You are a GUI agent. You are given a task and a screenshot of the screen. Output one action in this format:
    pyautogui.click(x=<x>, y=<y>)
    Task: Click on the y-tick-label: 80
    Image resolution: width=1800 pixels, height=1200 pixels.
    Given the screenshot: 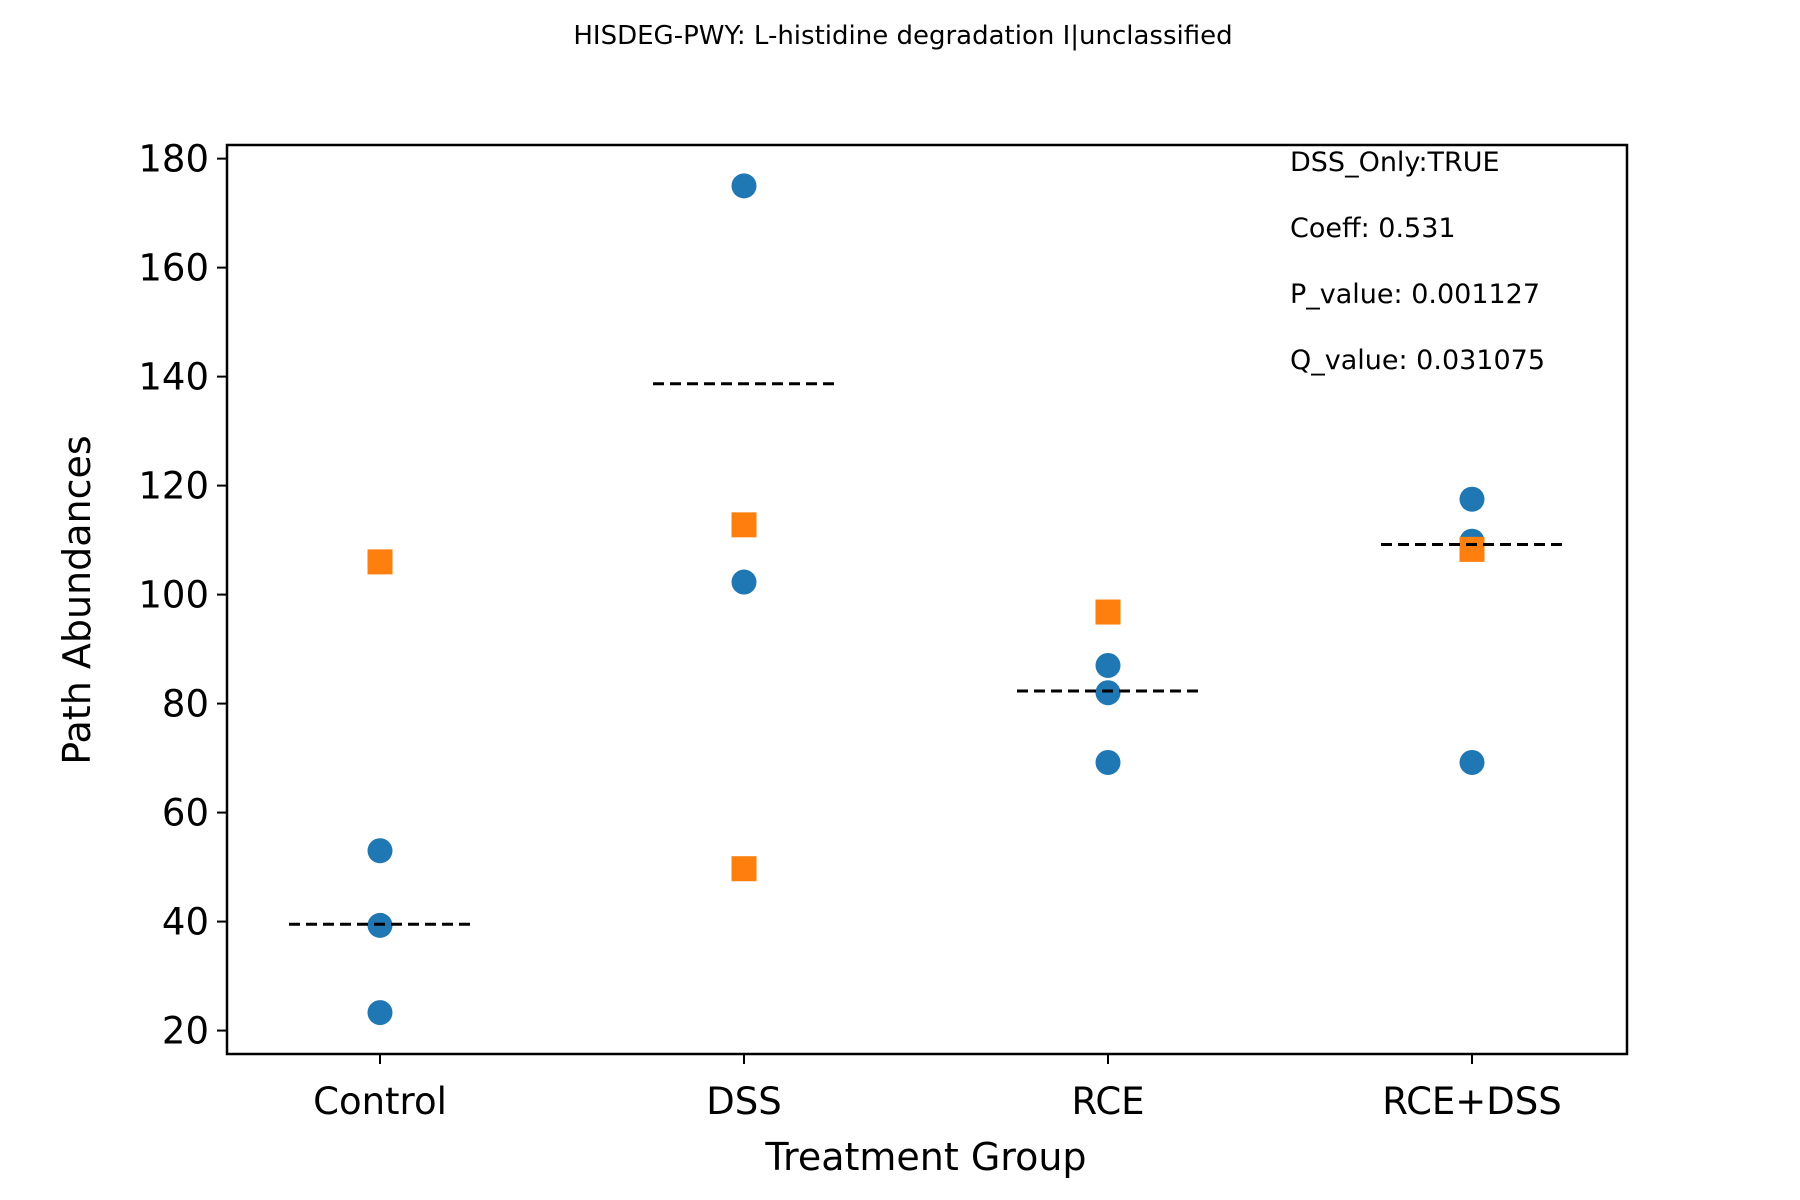 What is the action you would take?
    pyautogui.click(x=185, y=704)
    